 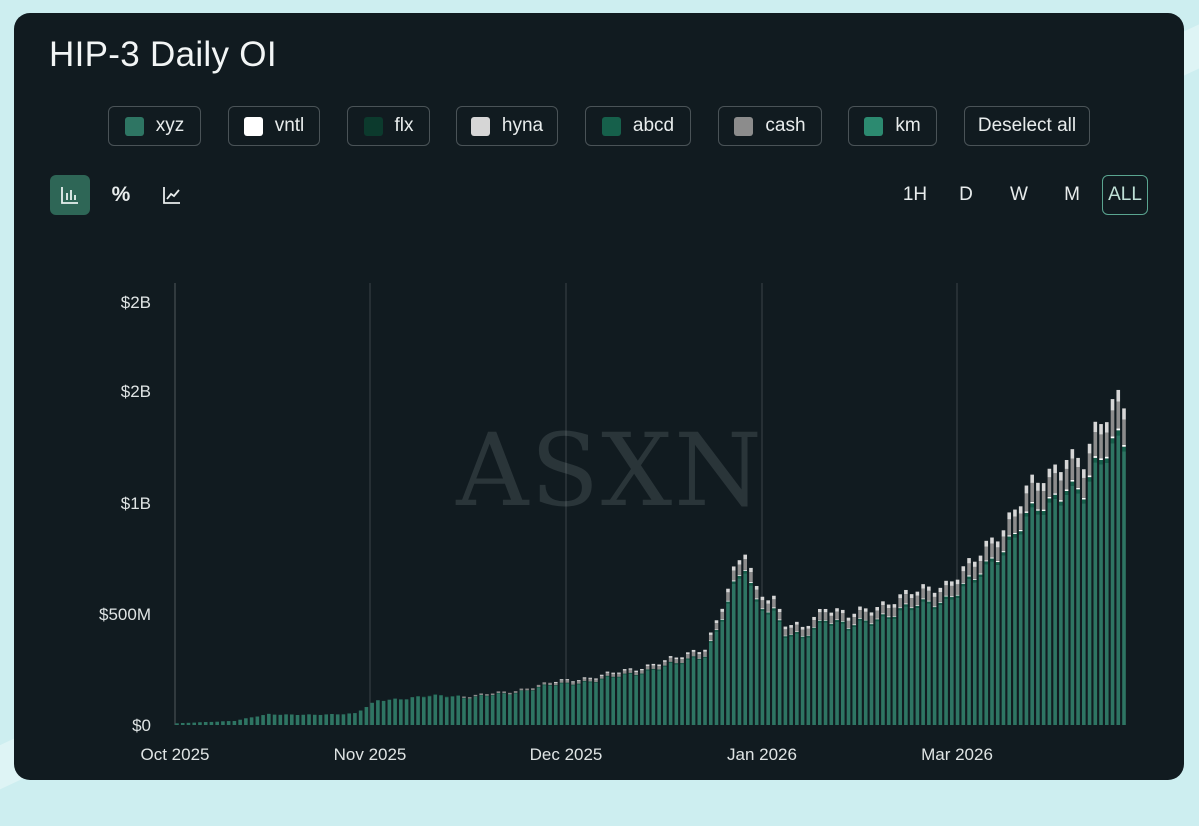 What do you see at coordinates (125, 514) in the screenshot?
I see `y-axis-labels: $0$500M$1B$2B$2B` at bounding box center [125, 514].